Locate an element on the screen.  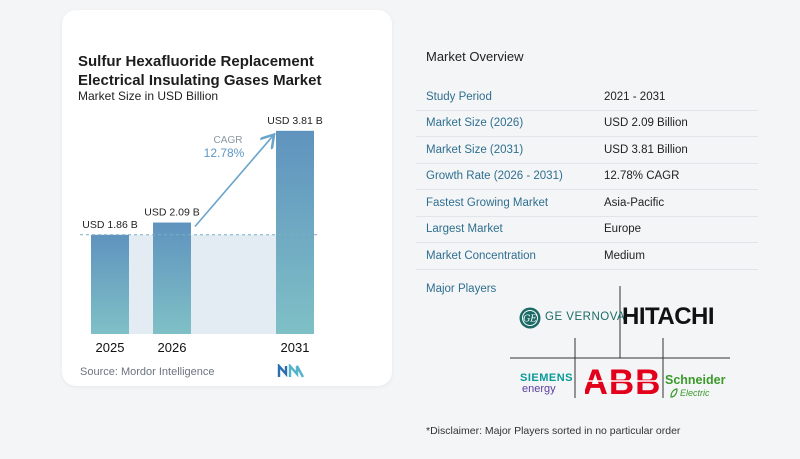
overview-row: Largest Market Europe is located at coordinates (587, 229).